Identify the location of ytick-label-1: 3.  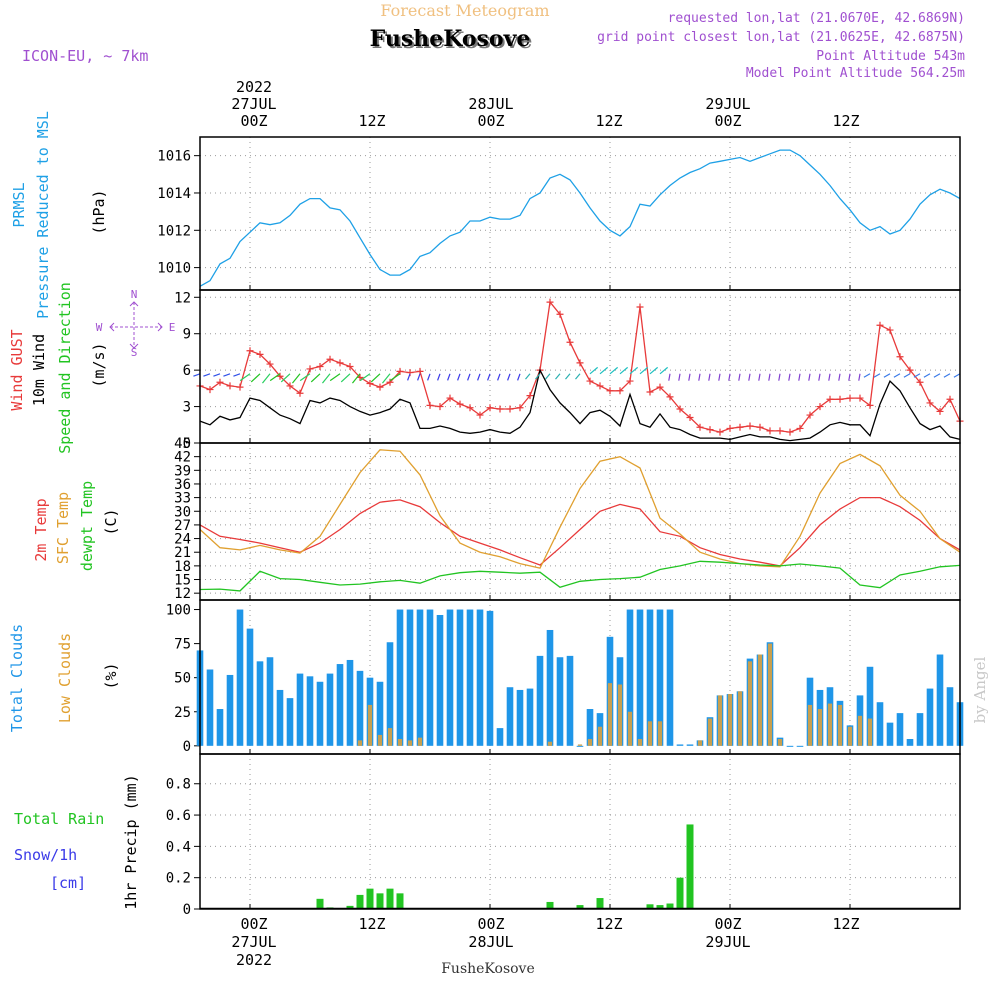
(187, 408).